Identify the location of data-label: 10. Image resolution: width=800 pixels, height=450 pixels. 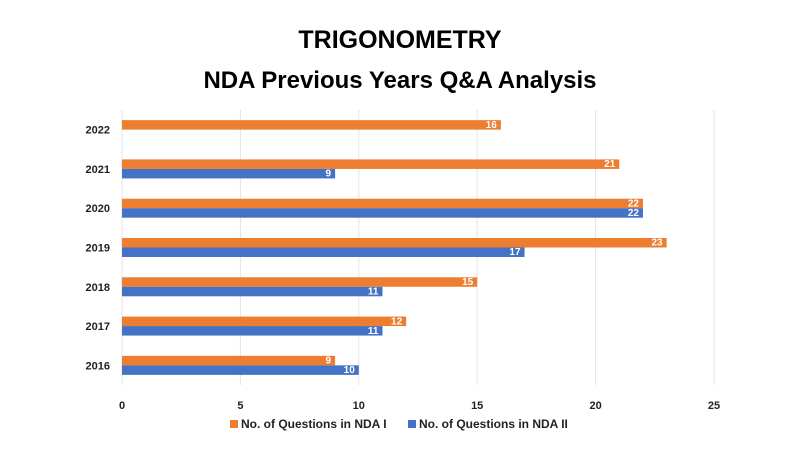
(350, 370).